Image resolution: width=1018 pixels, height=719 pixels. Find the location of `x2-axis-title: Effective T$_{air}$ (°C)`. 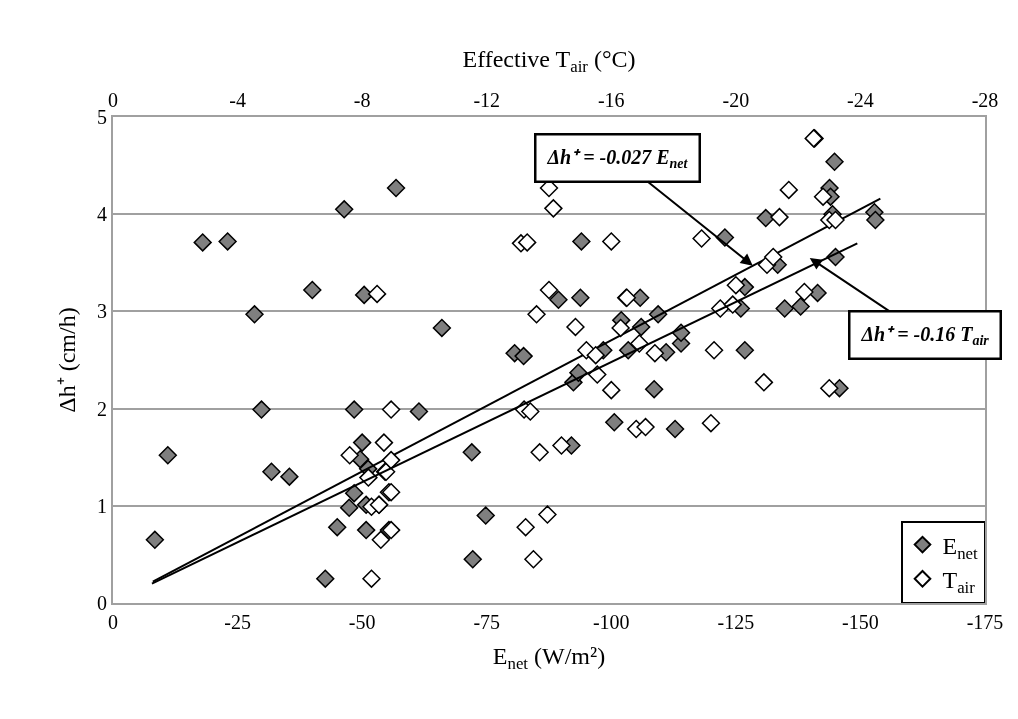

x2-axis-title: Effective T$_{air}$ (°C) is located at coordinates (549, 60).